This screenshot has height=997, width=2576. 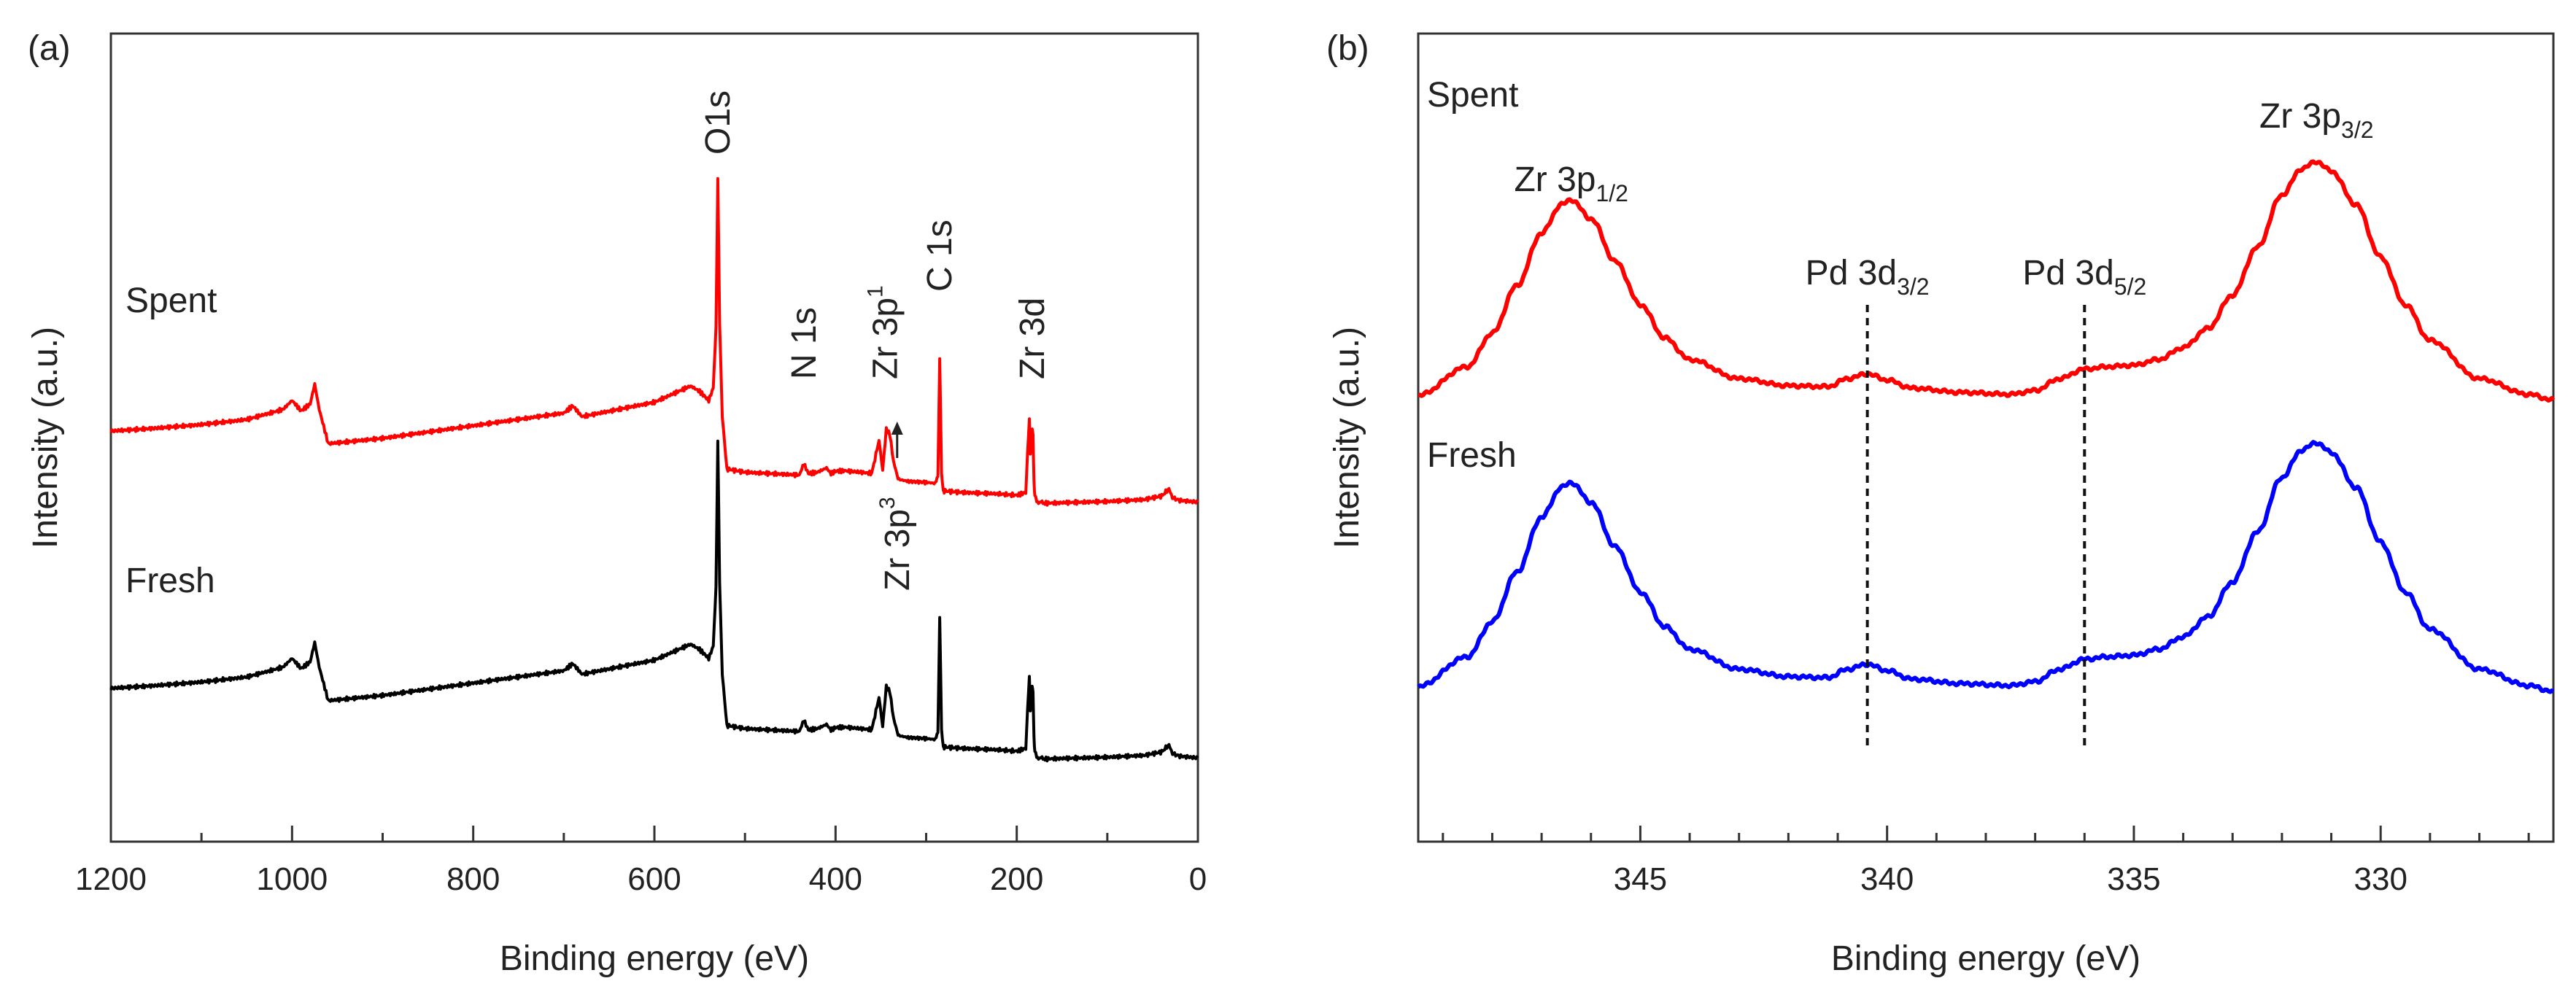 I want to click on x-tick-label-a-600: 600, so click(x=654, y=879).